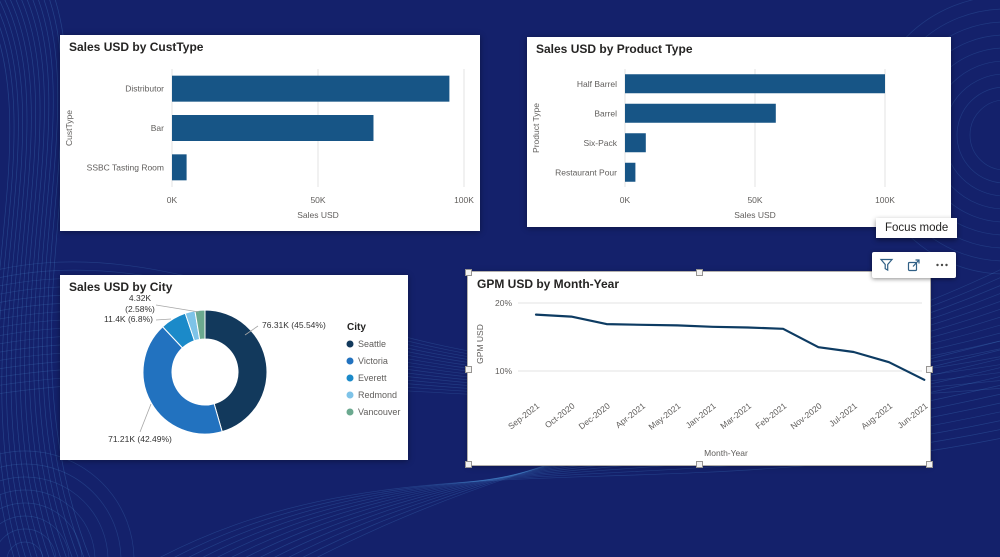 The image size is (1000, 557). Describe the element at coordinates (843, 415) in the screenshot. I see `svg-text: Jul-2021` at that location.